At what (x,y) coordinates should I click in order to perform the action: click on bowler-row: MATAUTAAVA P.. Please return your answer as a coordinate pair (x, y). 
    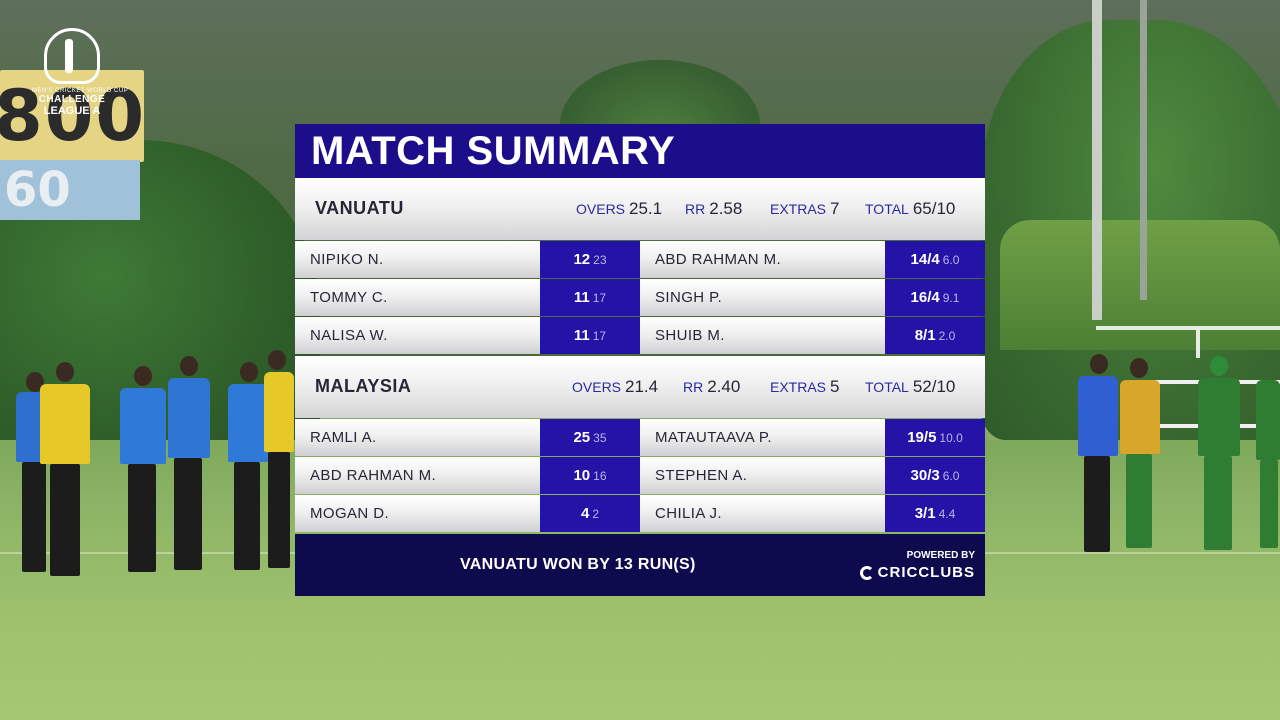
    Looking at the image, I should click on (762, 437).